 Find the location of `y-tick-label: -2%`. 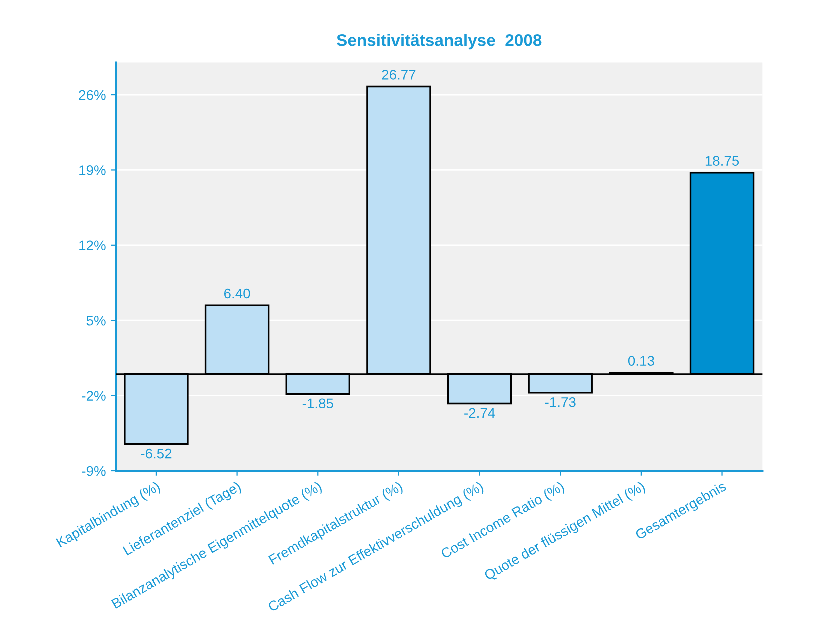

y-tick-label: -2% is located at coordinates (94, 396).